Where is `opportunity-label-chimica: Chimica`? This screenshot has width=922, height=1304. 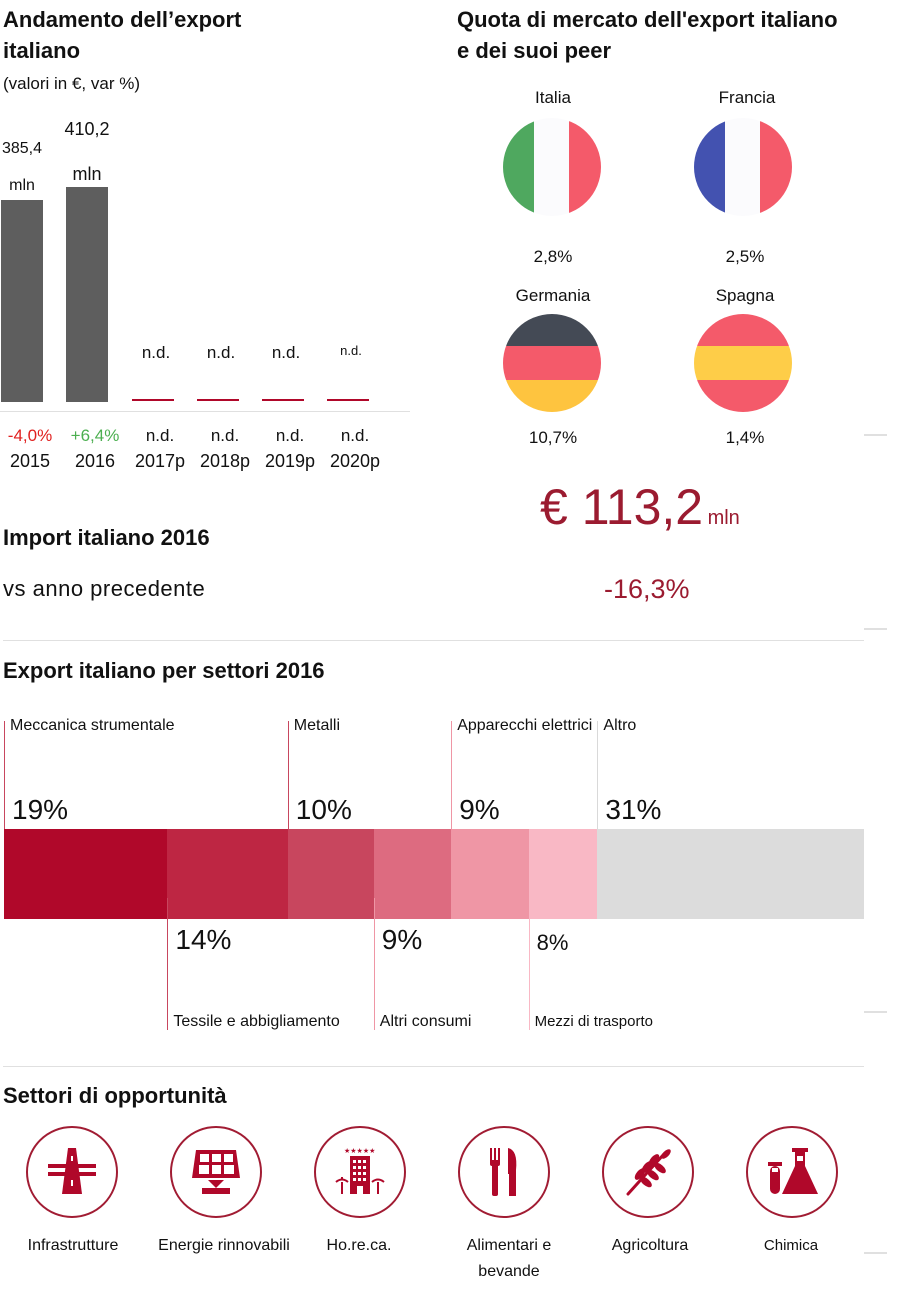 opportunity-label-chimica: Chimica is located at coordinates (791, 1245).